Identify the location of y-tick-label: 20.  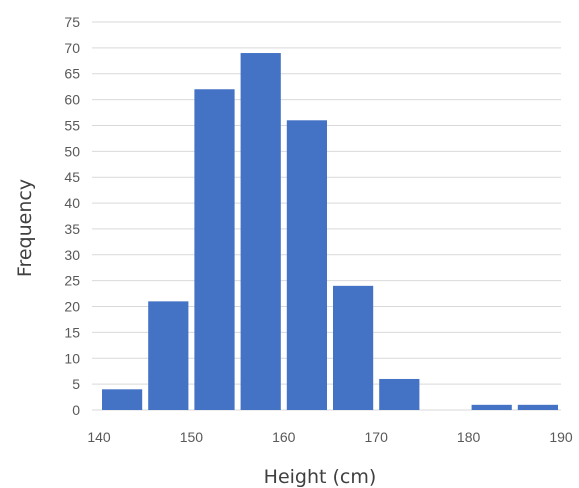
(72, 307).